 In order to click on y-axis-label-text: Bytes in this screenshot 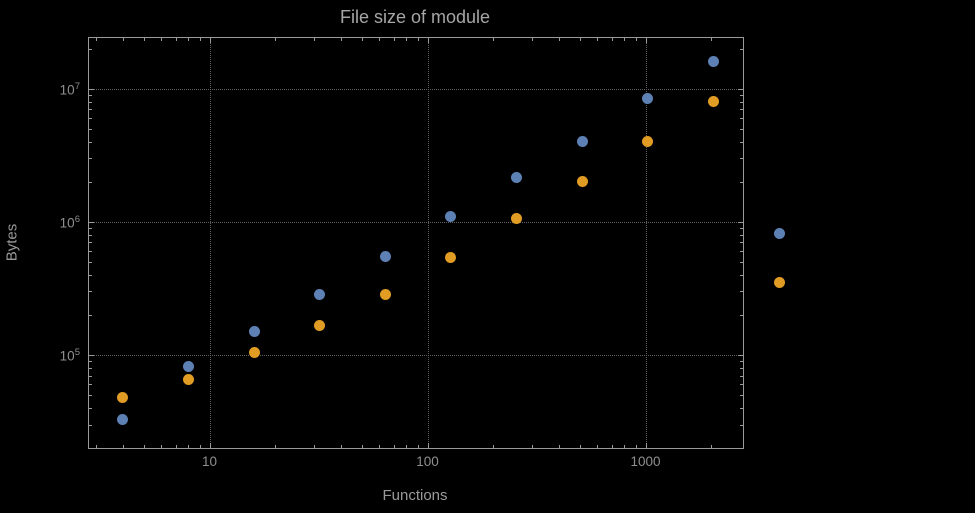, I will do `click(12, 242)`.